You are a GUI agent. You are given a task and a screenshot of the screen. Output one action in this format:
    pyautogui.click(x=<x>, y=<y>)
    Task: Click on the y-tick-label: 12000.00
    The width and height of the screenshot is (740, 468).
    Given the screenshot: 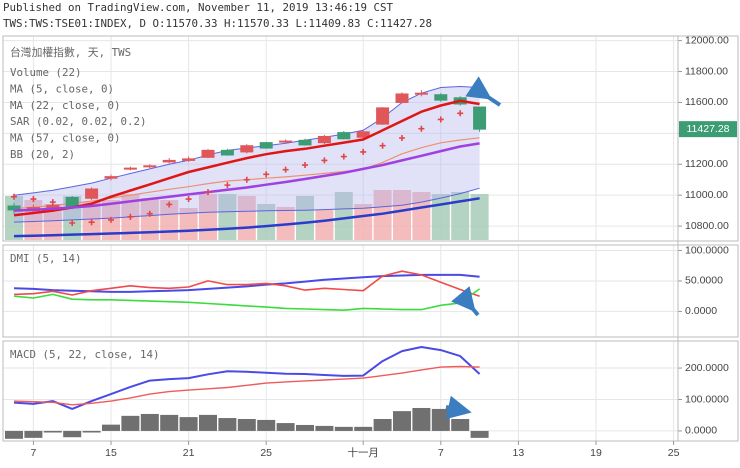 What is the action you would take?
    pyautogui.click(x=707, y=40)
    